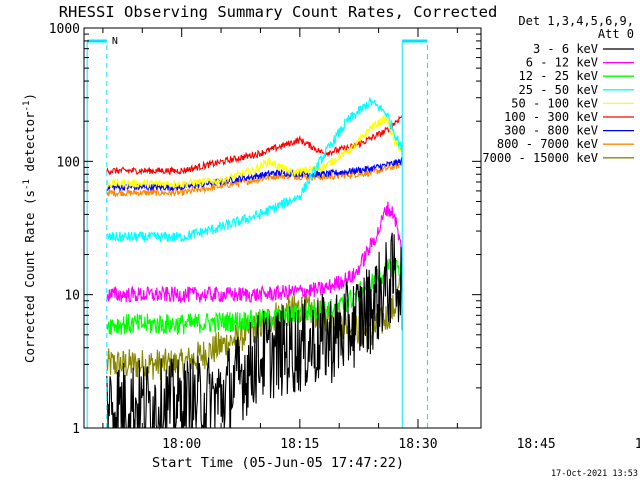  What do you see at coordinates (181, 444) in the screenshot?
I see `x-tick-label: 18:00` at bounding box center [181, 444].